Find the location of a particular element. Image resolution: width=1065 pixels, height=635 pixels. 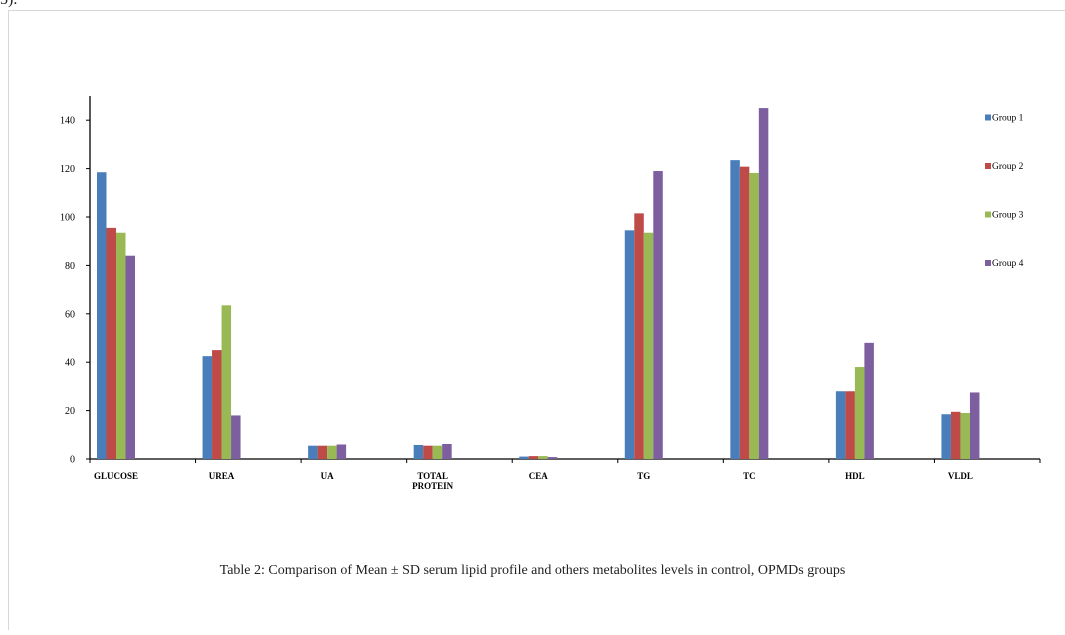

x-category-label: TOTAL PROTEIN is located at coordinates (433, 481).